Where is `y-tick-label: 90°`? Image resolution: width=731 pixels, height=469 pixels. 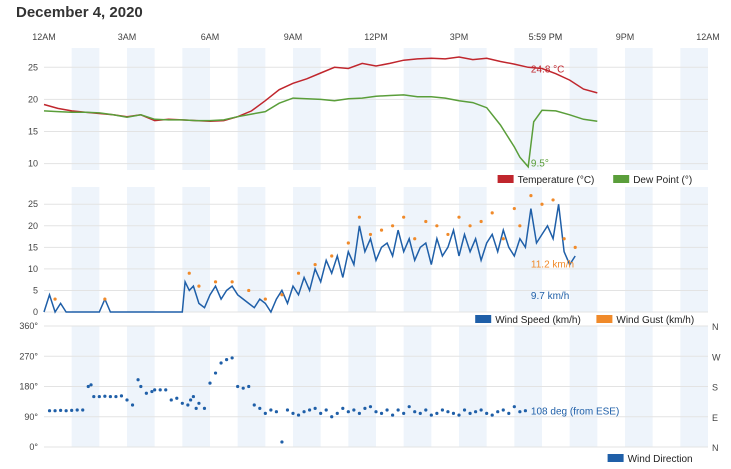
y-tick-label: 90° is located at coordinates (31, 417).